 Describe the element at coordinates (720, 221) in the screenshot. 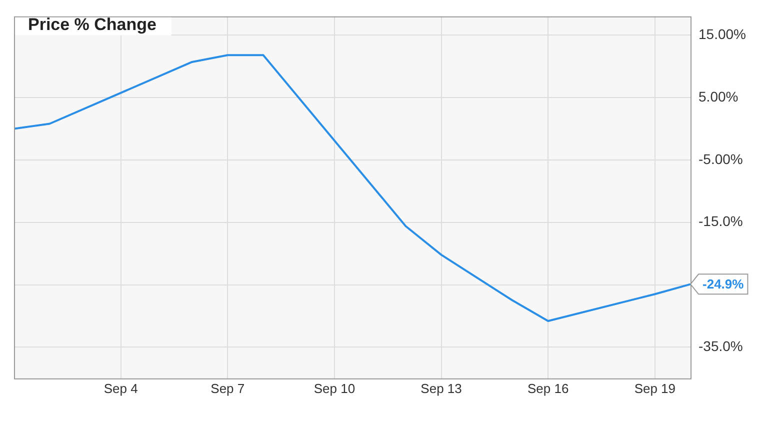

I see `y-tick-label: -15.0%` at that location.